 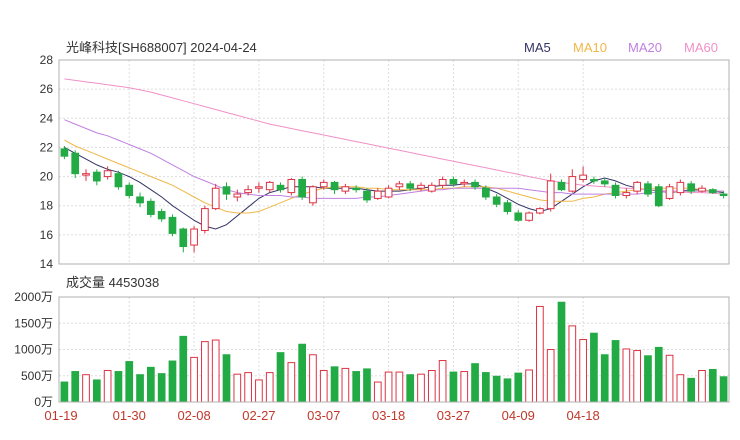 What do you see at coordinates (47, 118) in the screenshot?
I see `price-tick-label: 24` at bounding box center [47, 118].